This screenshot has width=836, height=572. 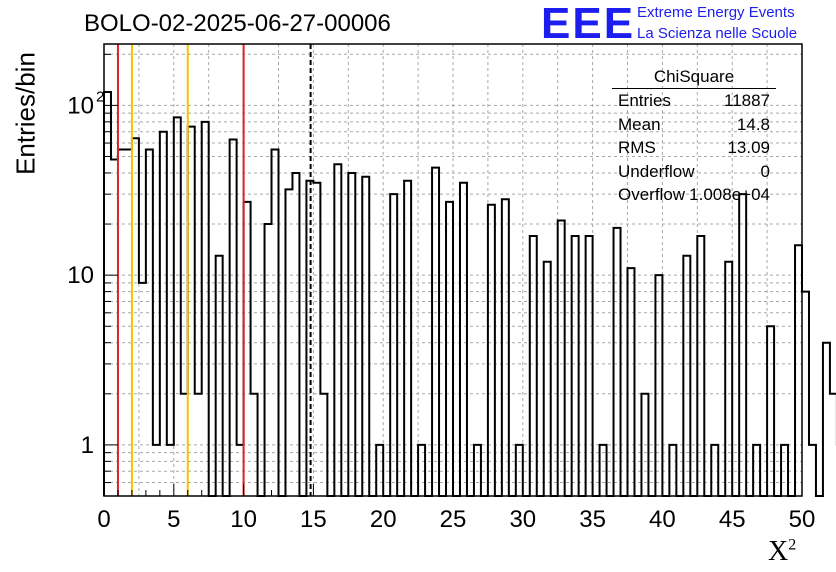 I want to click on x-tick-label: 10, so click(x=243, y=519).